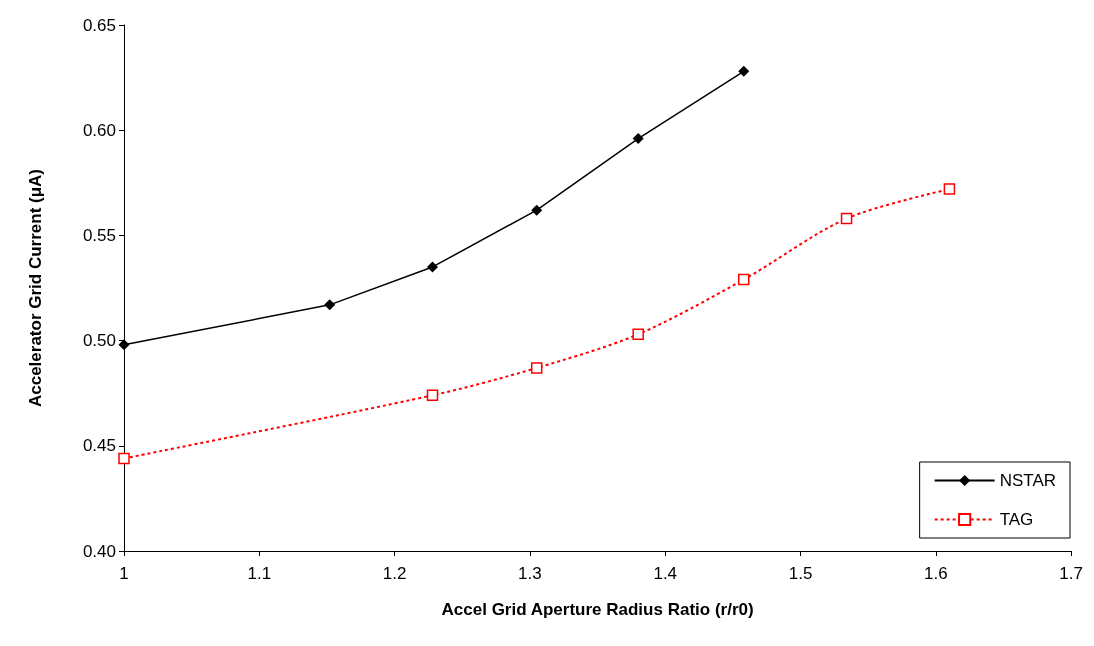  What do you see at coordinates (99, 341) in the screenshot?
I see `y-tick-label: 0.50` at bounding box center [99, 341].